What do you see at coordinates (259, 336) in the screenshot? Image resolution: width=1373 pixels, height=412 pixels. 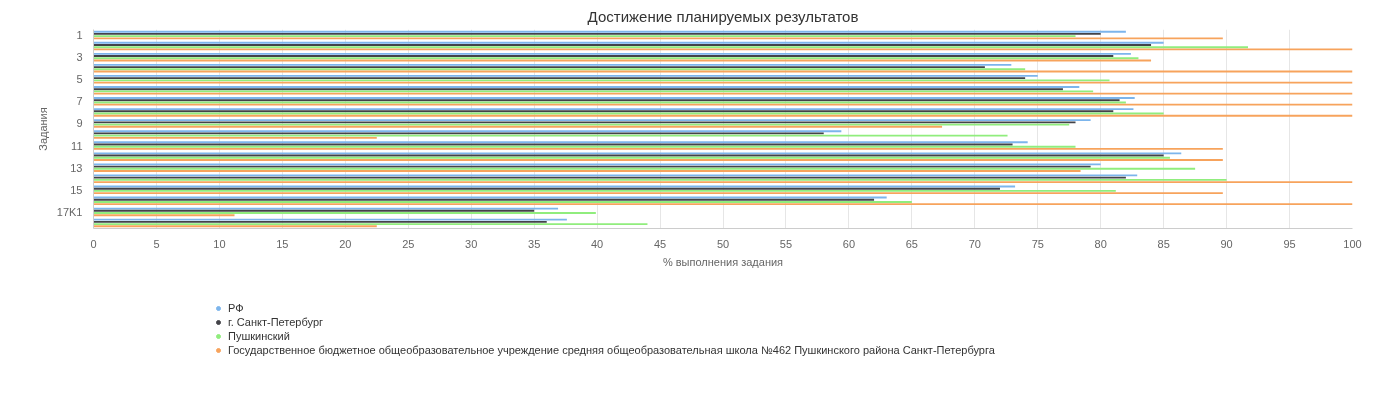 I see `legend-label: Пушкинский` at bounding box center [259, 336].